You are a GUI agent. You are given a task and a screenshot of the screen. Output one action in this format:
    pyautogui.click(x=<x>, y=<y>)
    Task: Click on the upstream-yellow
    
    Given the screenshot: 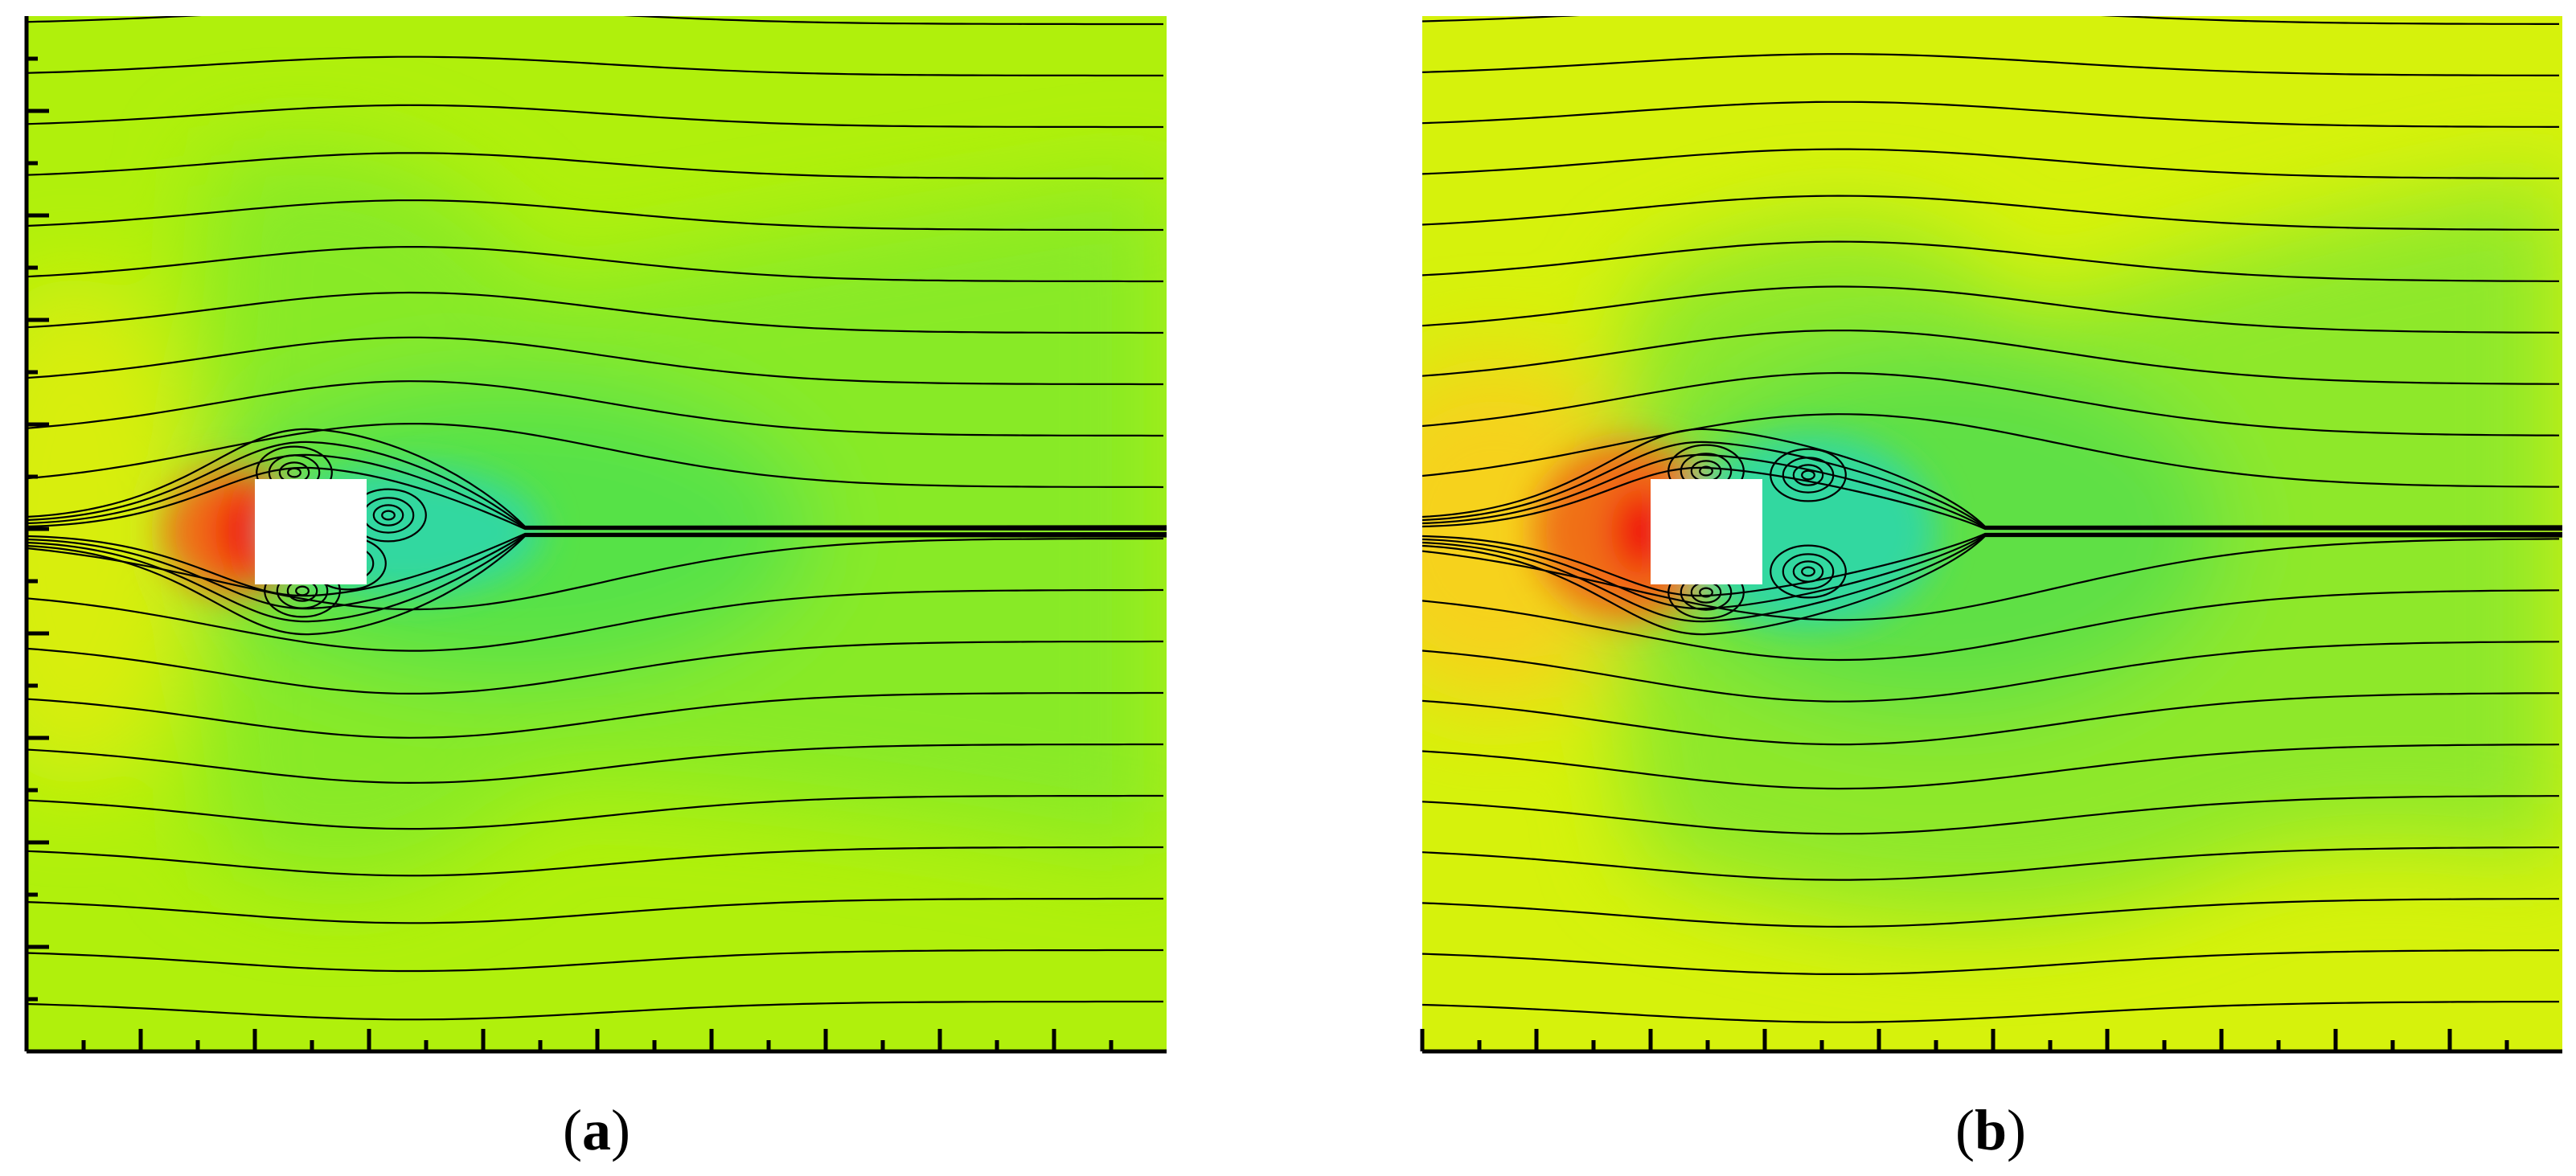 What is the action you would take?
    pyautogui.click(x=115, y=531)
    